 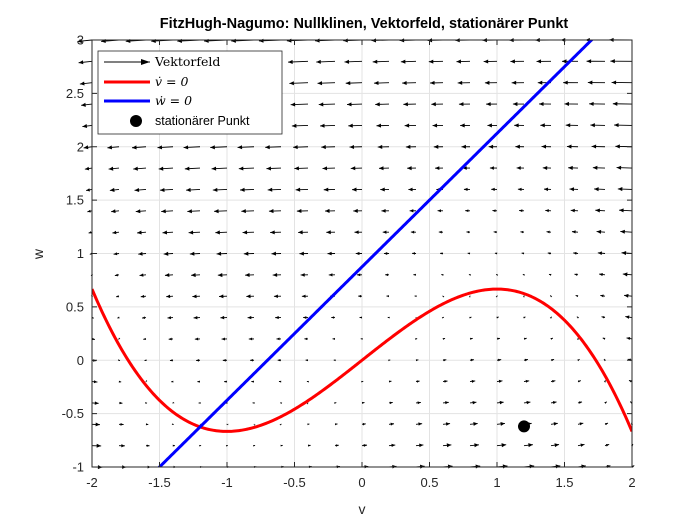 What do you see at coordinates (362, 509) in the screenshot?
I see `x-axis-label: v` at bounding box center [362, 509].